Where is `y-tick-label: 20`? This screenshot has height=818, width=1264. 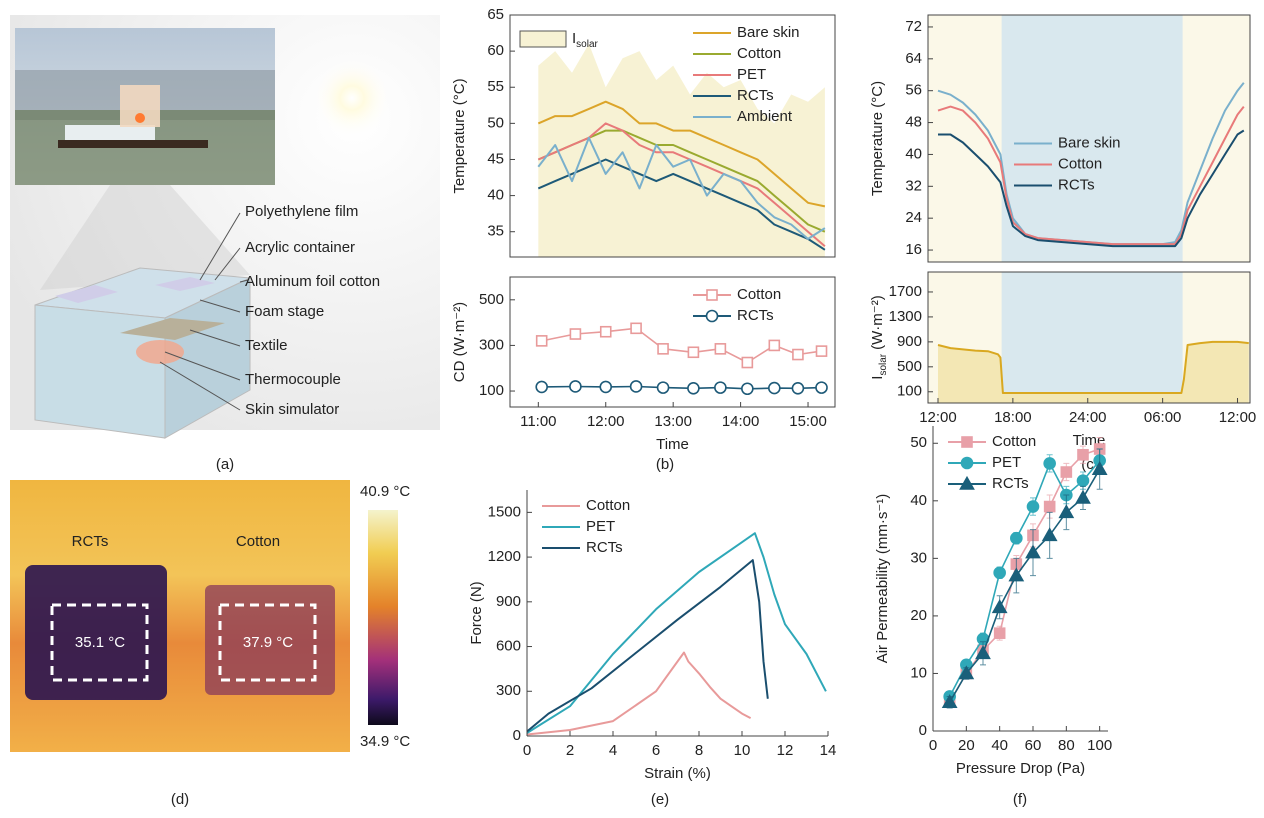
y-tick-label: 20 is located at coordinates (918, 615).